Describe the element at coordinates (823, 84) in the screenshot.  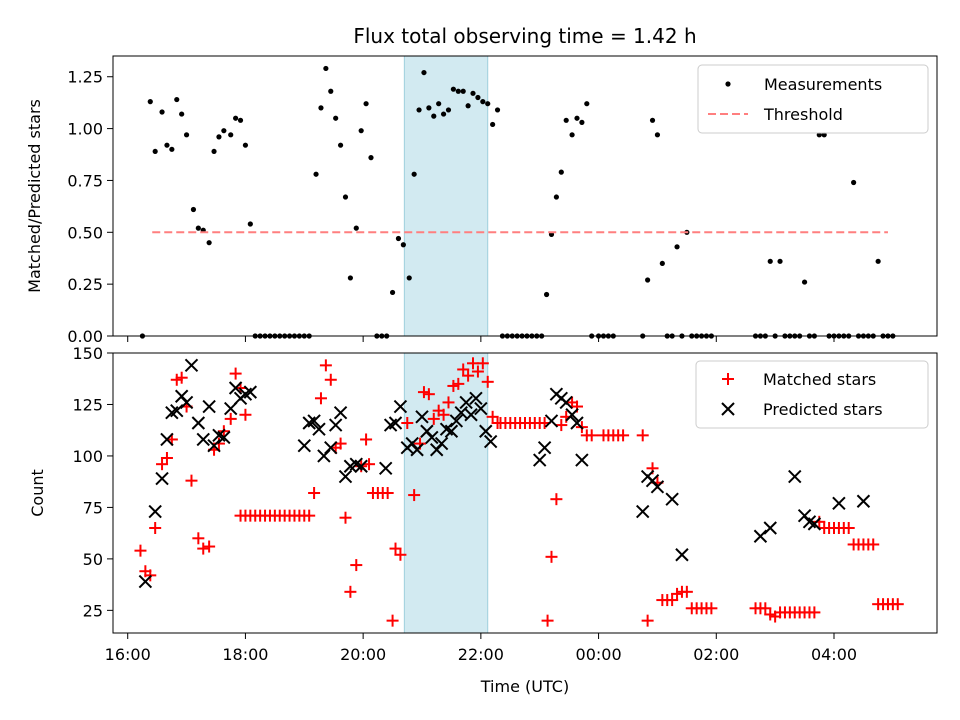
I see `legend-label-measurements: Measurements` at that location.